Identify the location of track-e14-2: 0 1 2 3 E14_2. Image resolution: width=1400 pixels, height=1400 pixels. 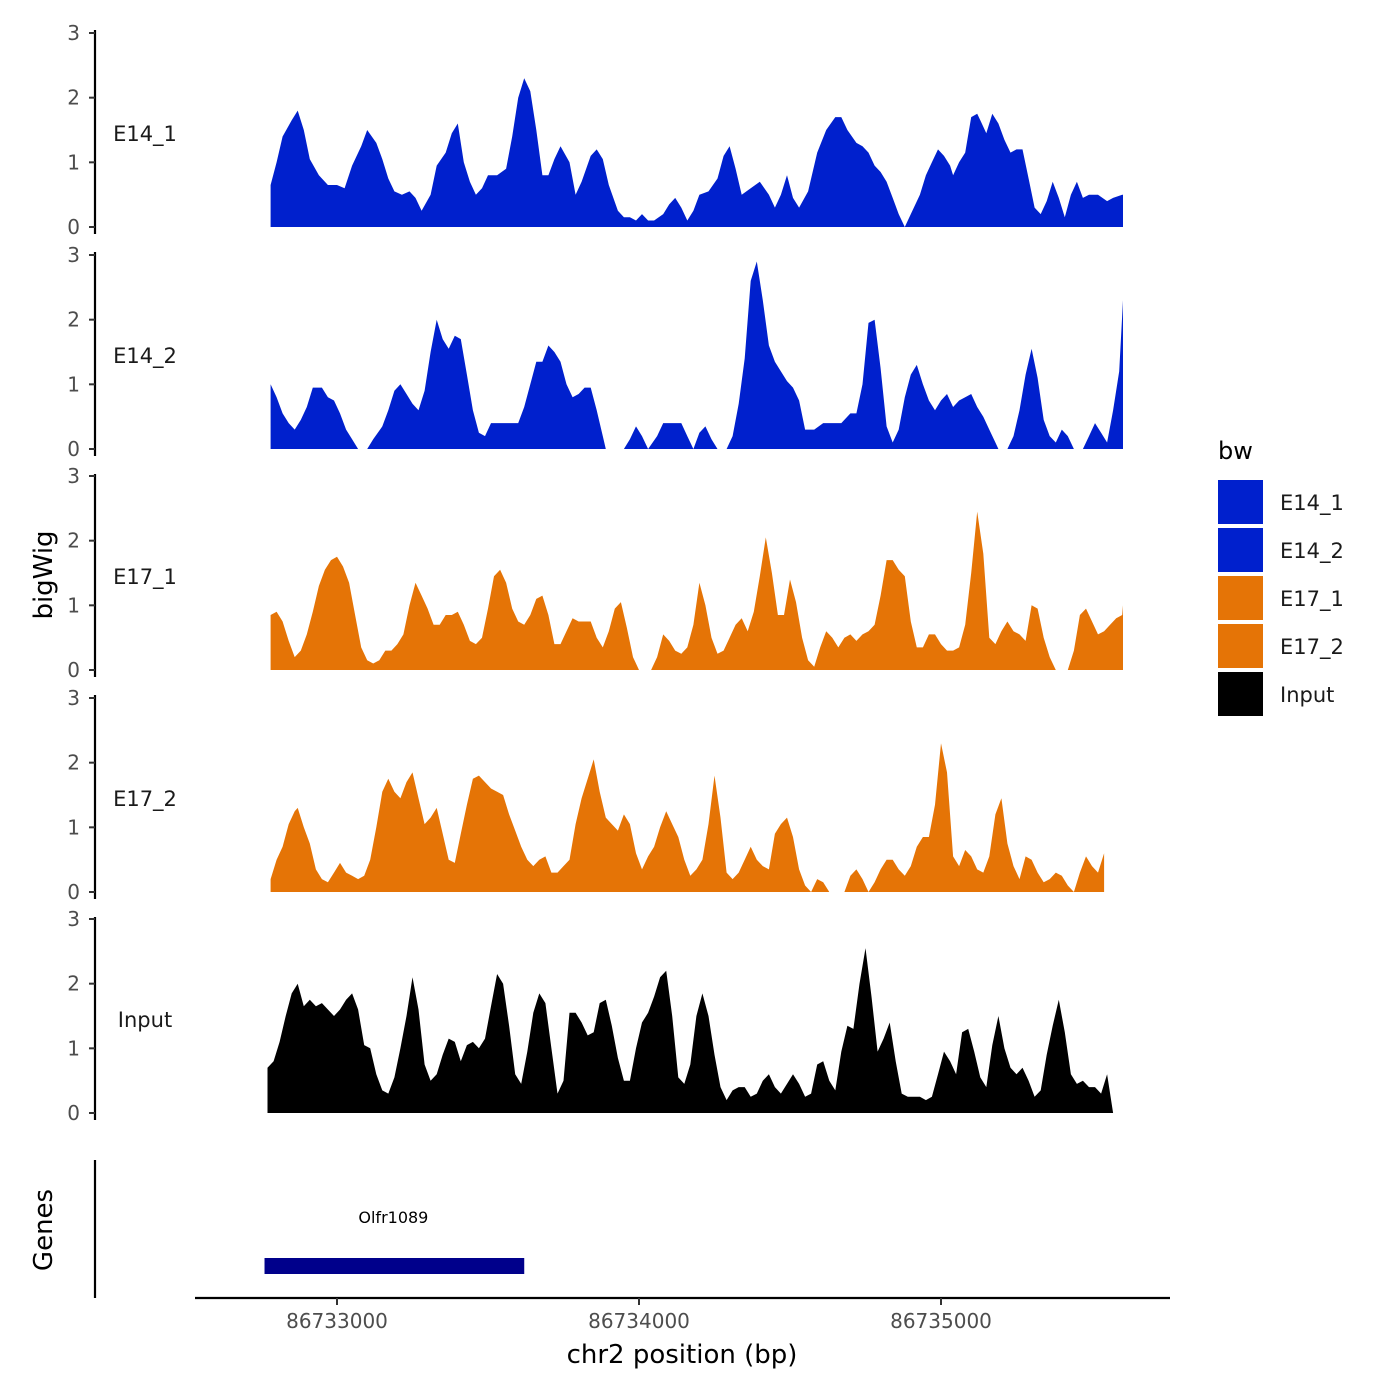
(595, 352).